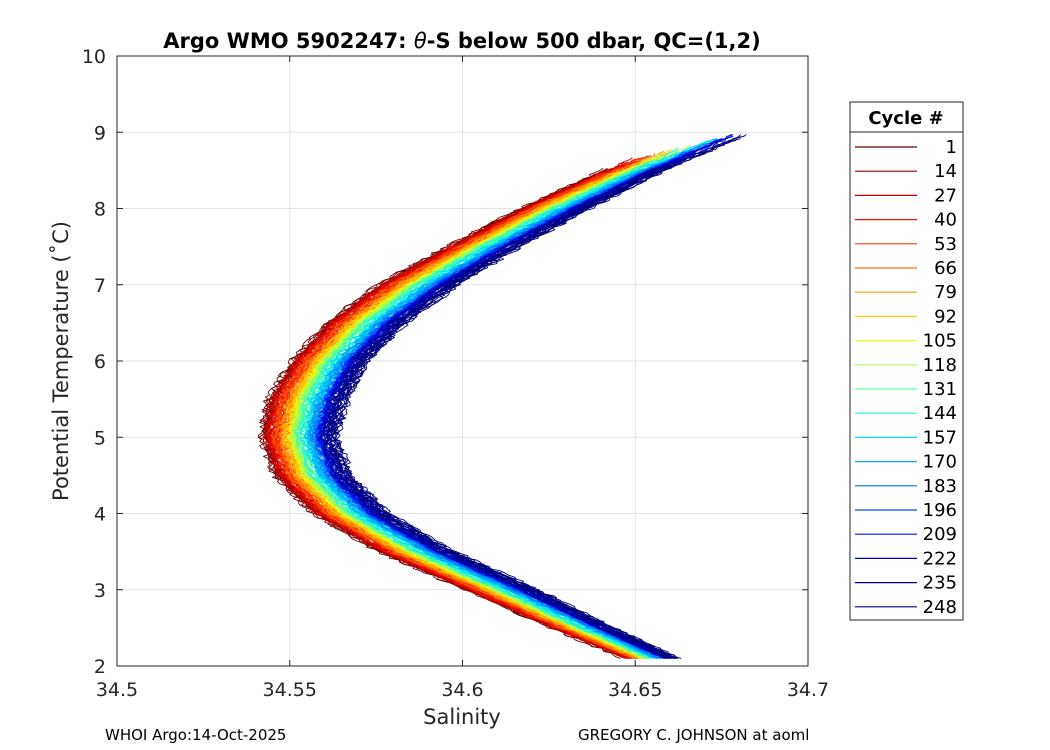 This screenshot has width=1050, height=750. What do you see at coordinates (945, 244) in the screenshot?
I see `legend-label: 53` at bounding box center [945, 244].